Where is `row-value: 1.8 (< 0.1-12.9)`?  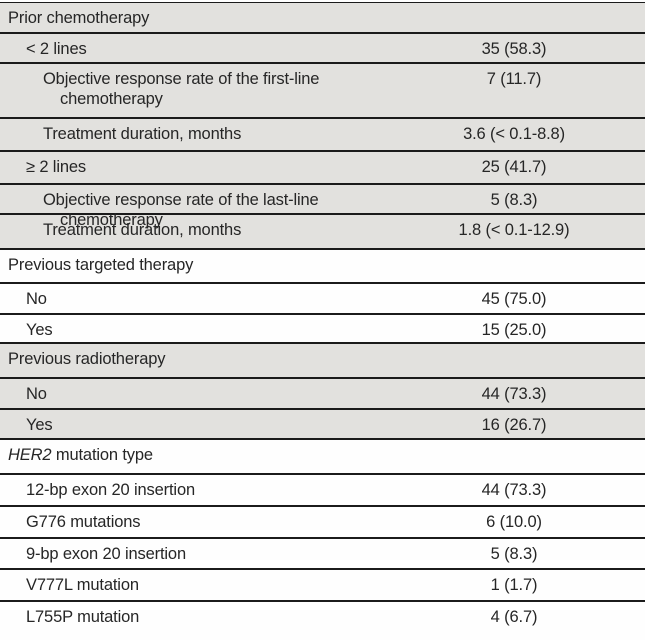
row-value: 1.8 (< 0.1-12.9) is located at coordinates (514, 230).